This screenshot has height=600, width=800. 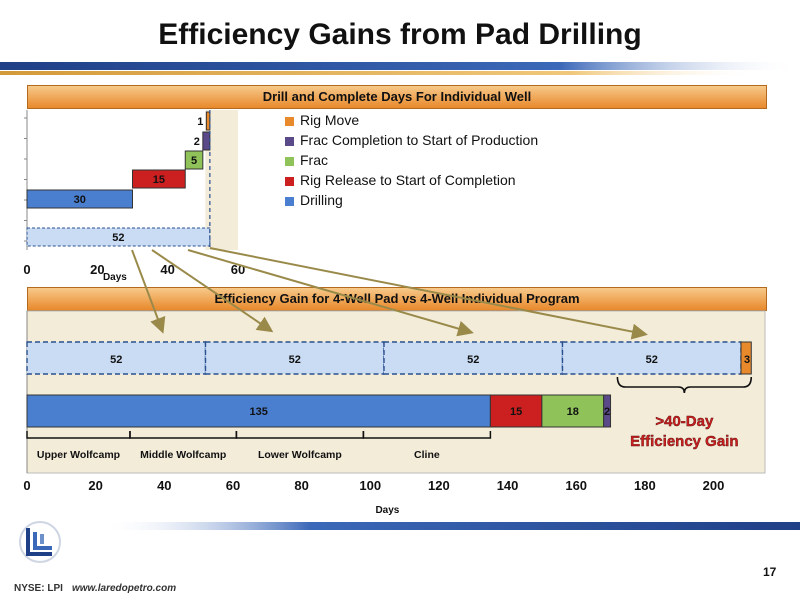 I want to click on formation-label: Upper Wolfcamp, so click(x=78, y=455).